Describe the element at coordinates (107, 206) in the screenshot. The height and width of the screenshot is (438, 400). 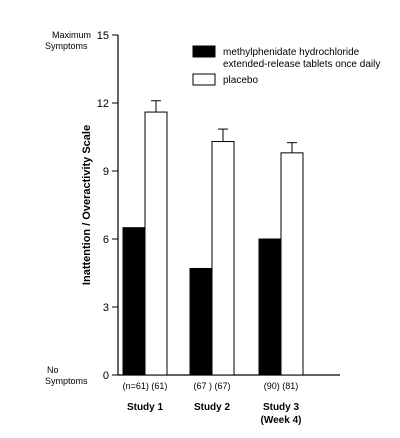
I see `y-axis-ticks: 0 3 6 9 12 15` at that location.